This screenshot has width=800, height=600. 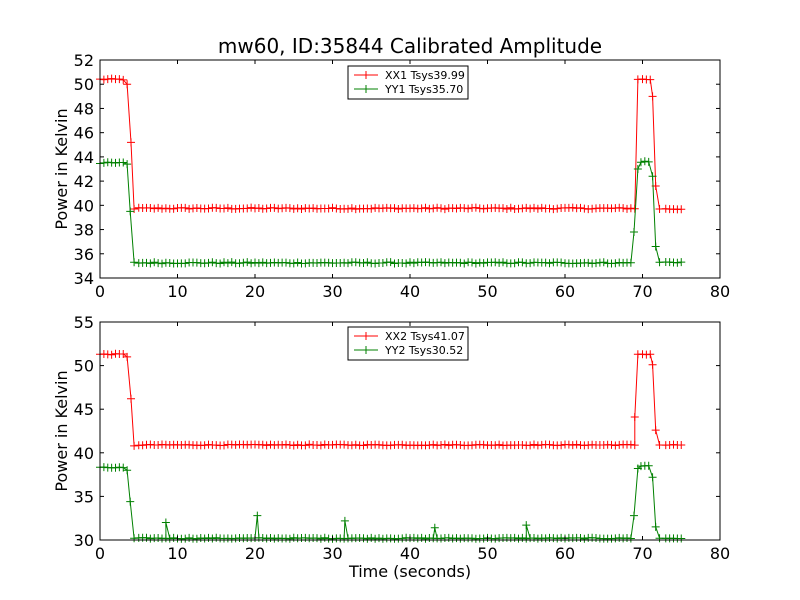 What do you see at coordinates (84, 108) in the screenshot?
I see `y-tick-label: 48` at bounding box center [84, 108].